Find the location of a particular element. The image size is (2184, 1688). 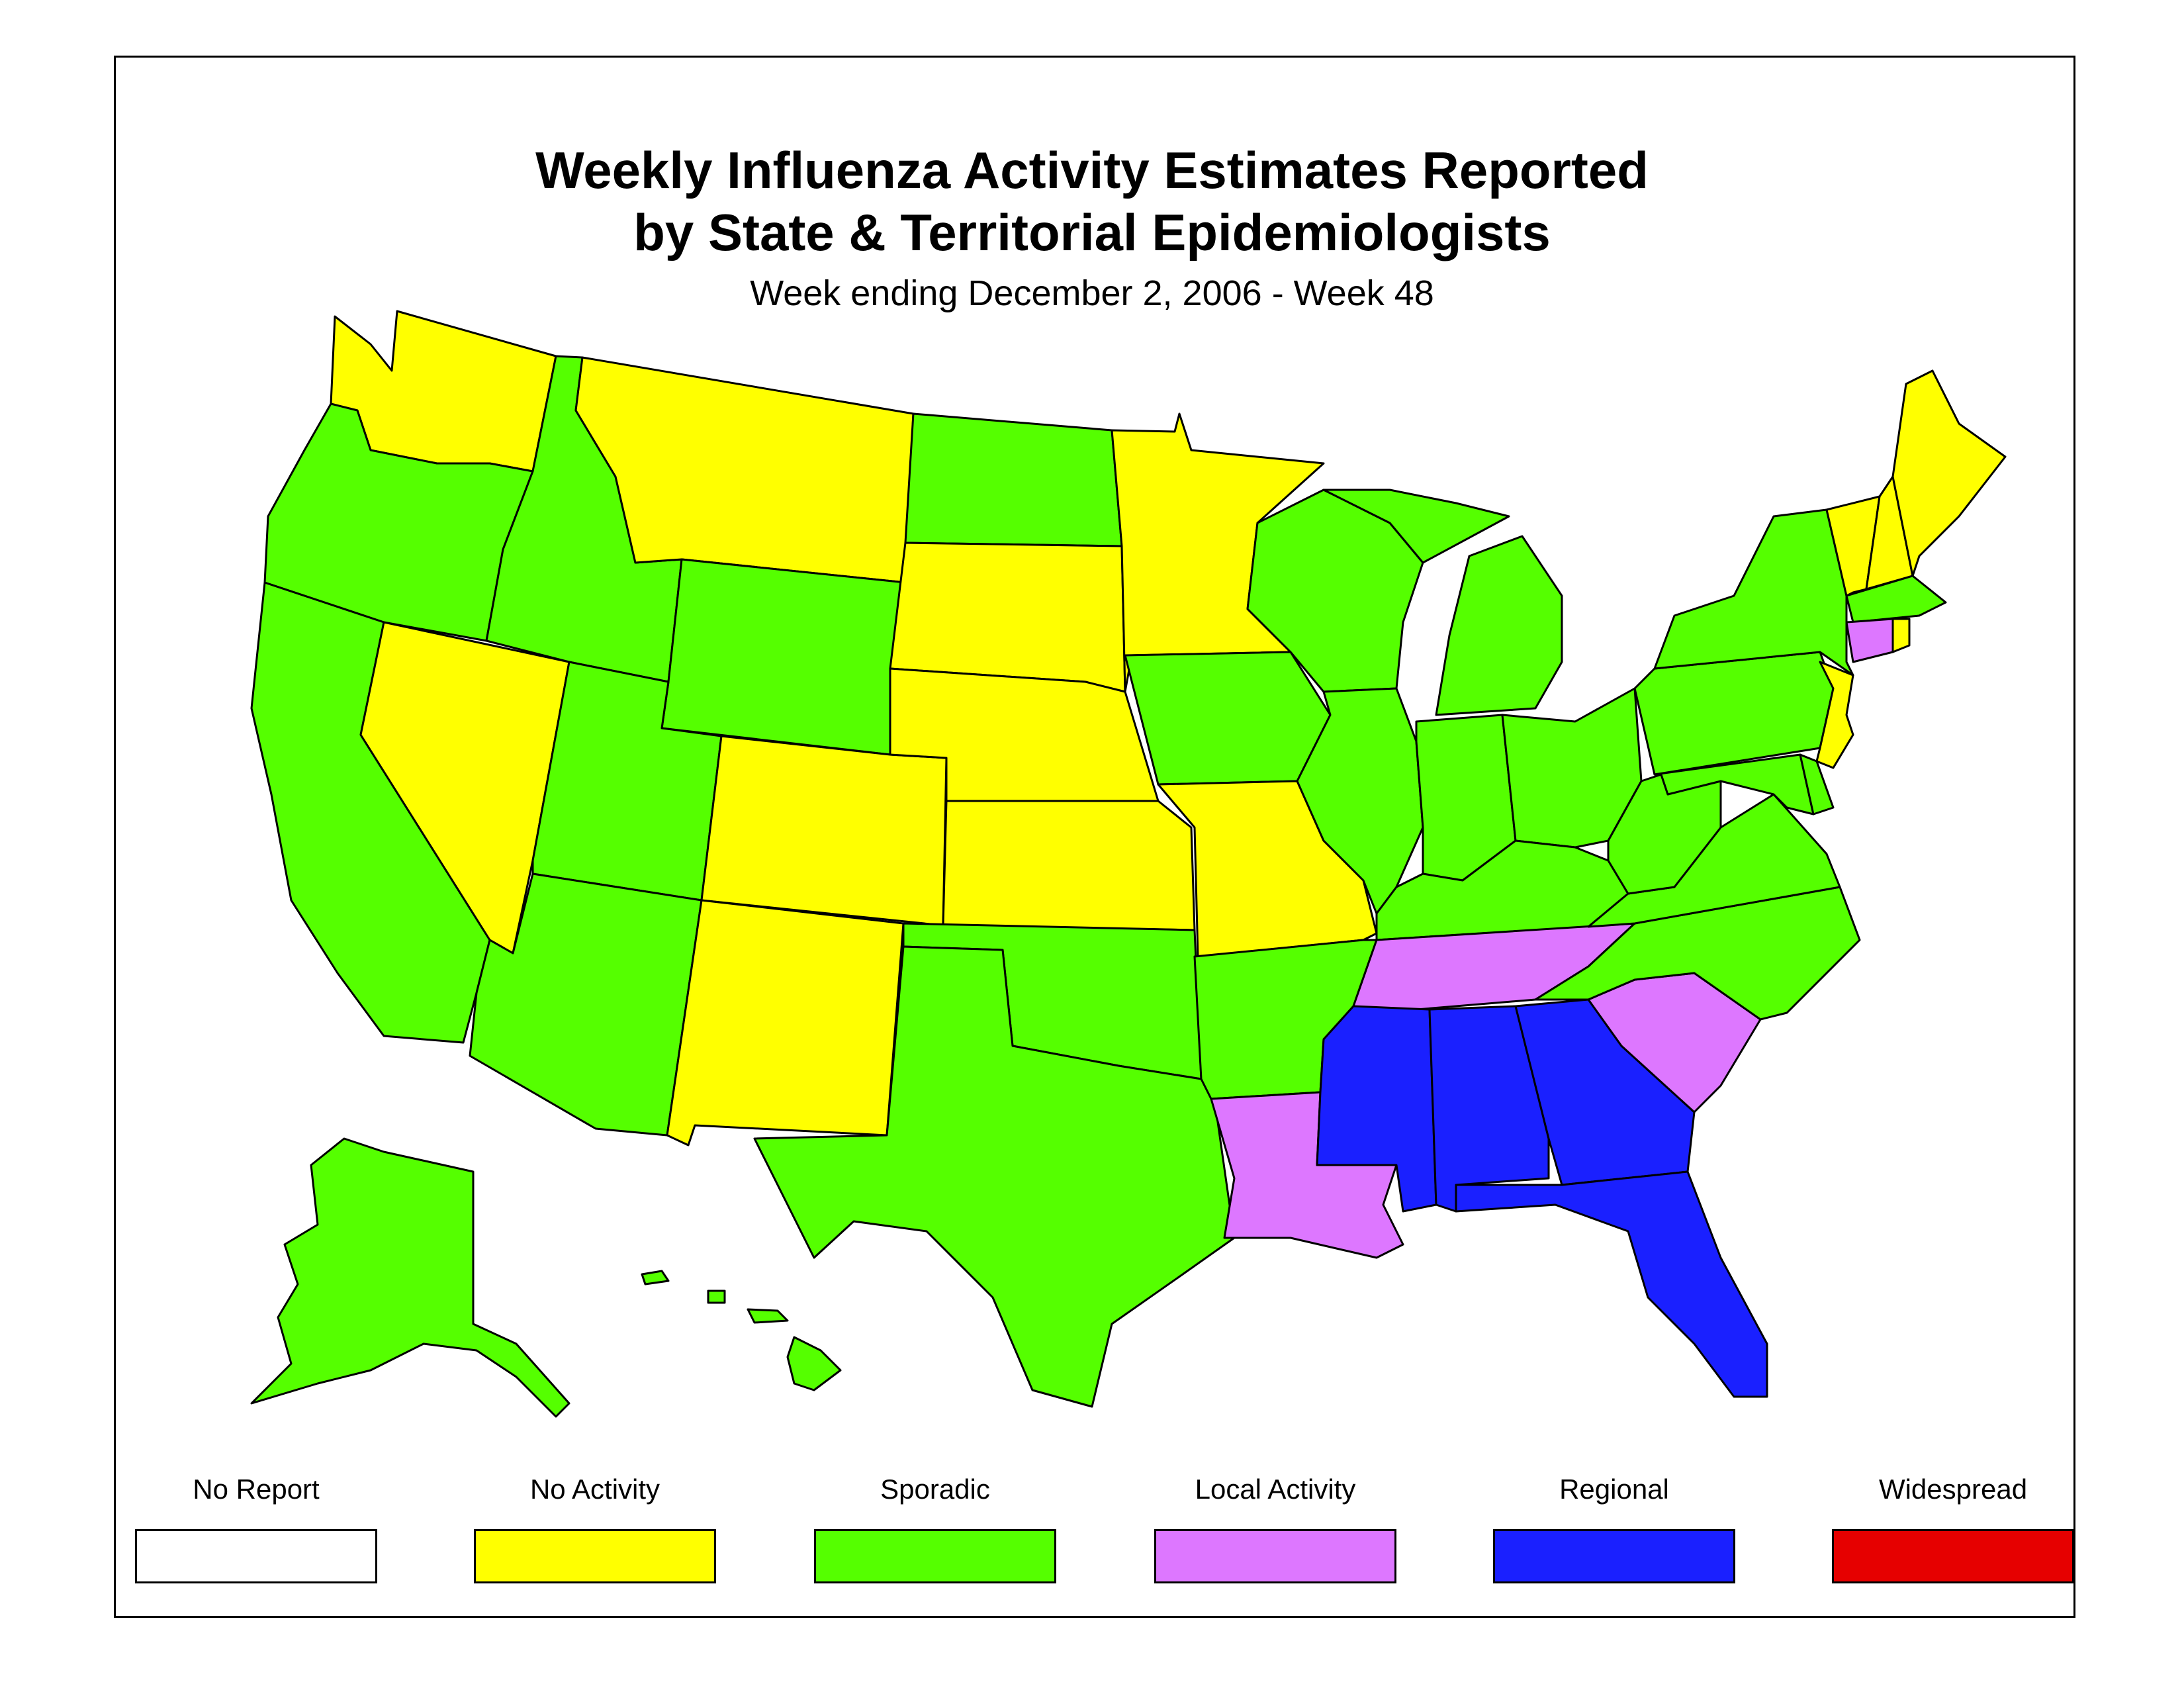

legend-swatch-sporadic is located at coordinates (935, 1556).